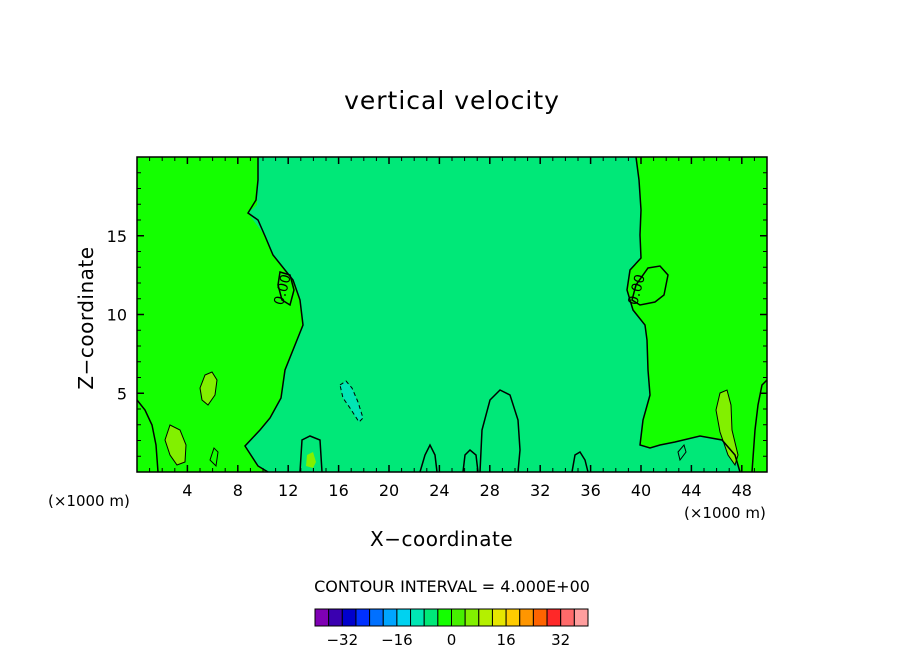 This screenshot has width=904, height=654. What do you see at coordinates (682, 452) in the screenshot?
I see `contour-small-right` at bounding box center [682, 452].